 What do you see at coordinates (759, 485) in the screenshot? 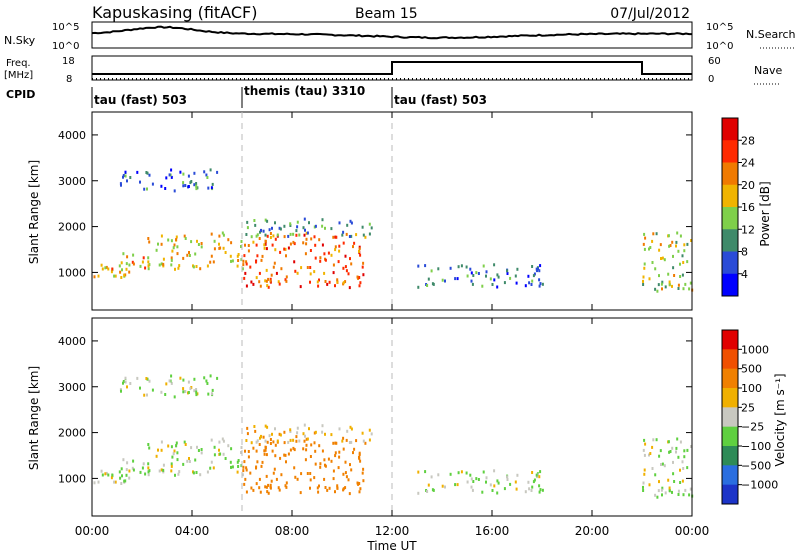
I see `colorbar-tick-label: −1000` at bounding box center [759, 485].